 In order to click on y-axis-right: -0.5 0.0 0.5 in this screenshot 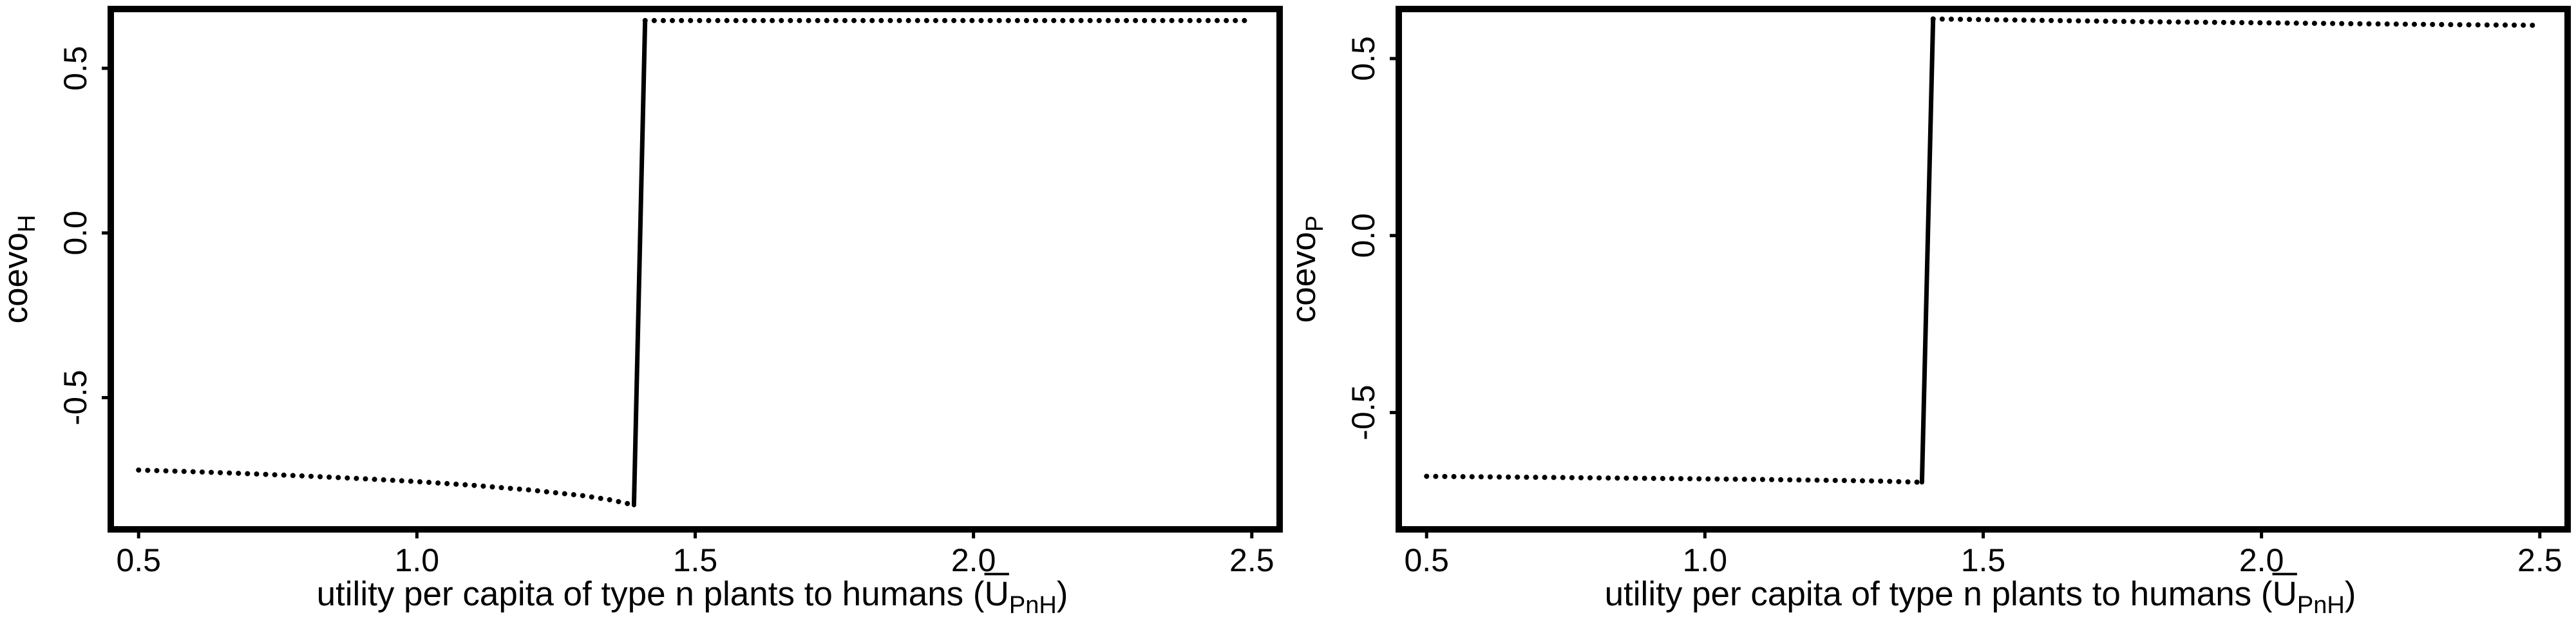, I will do `click(1372, 238)`.